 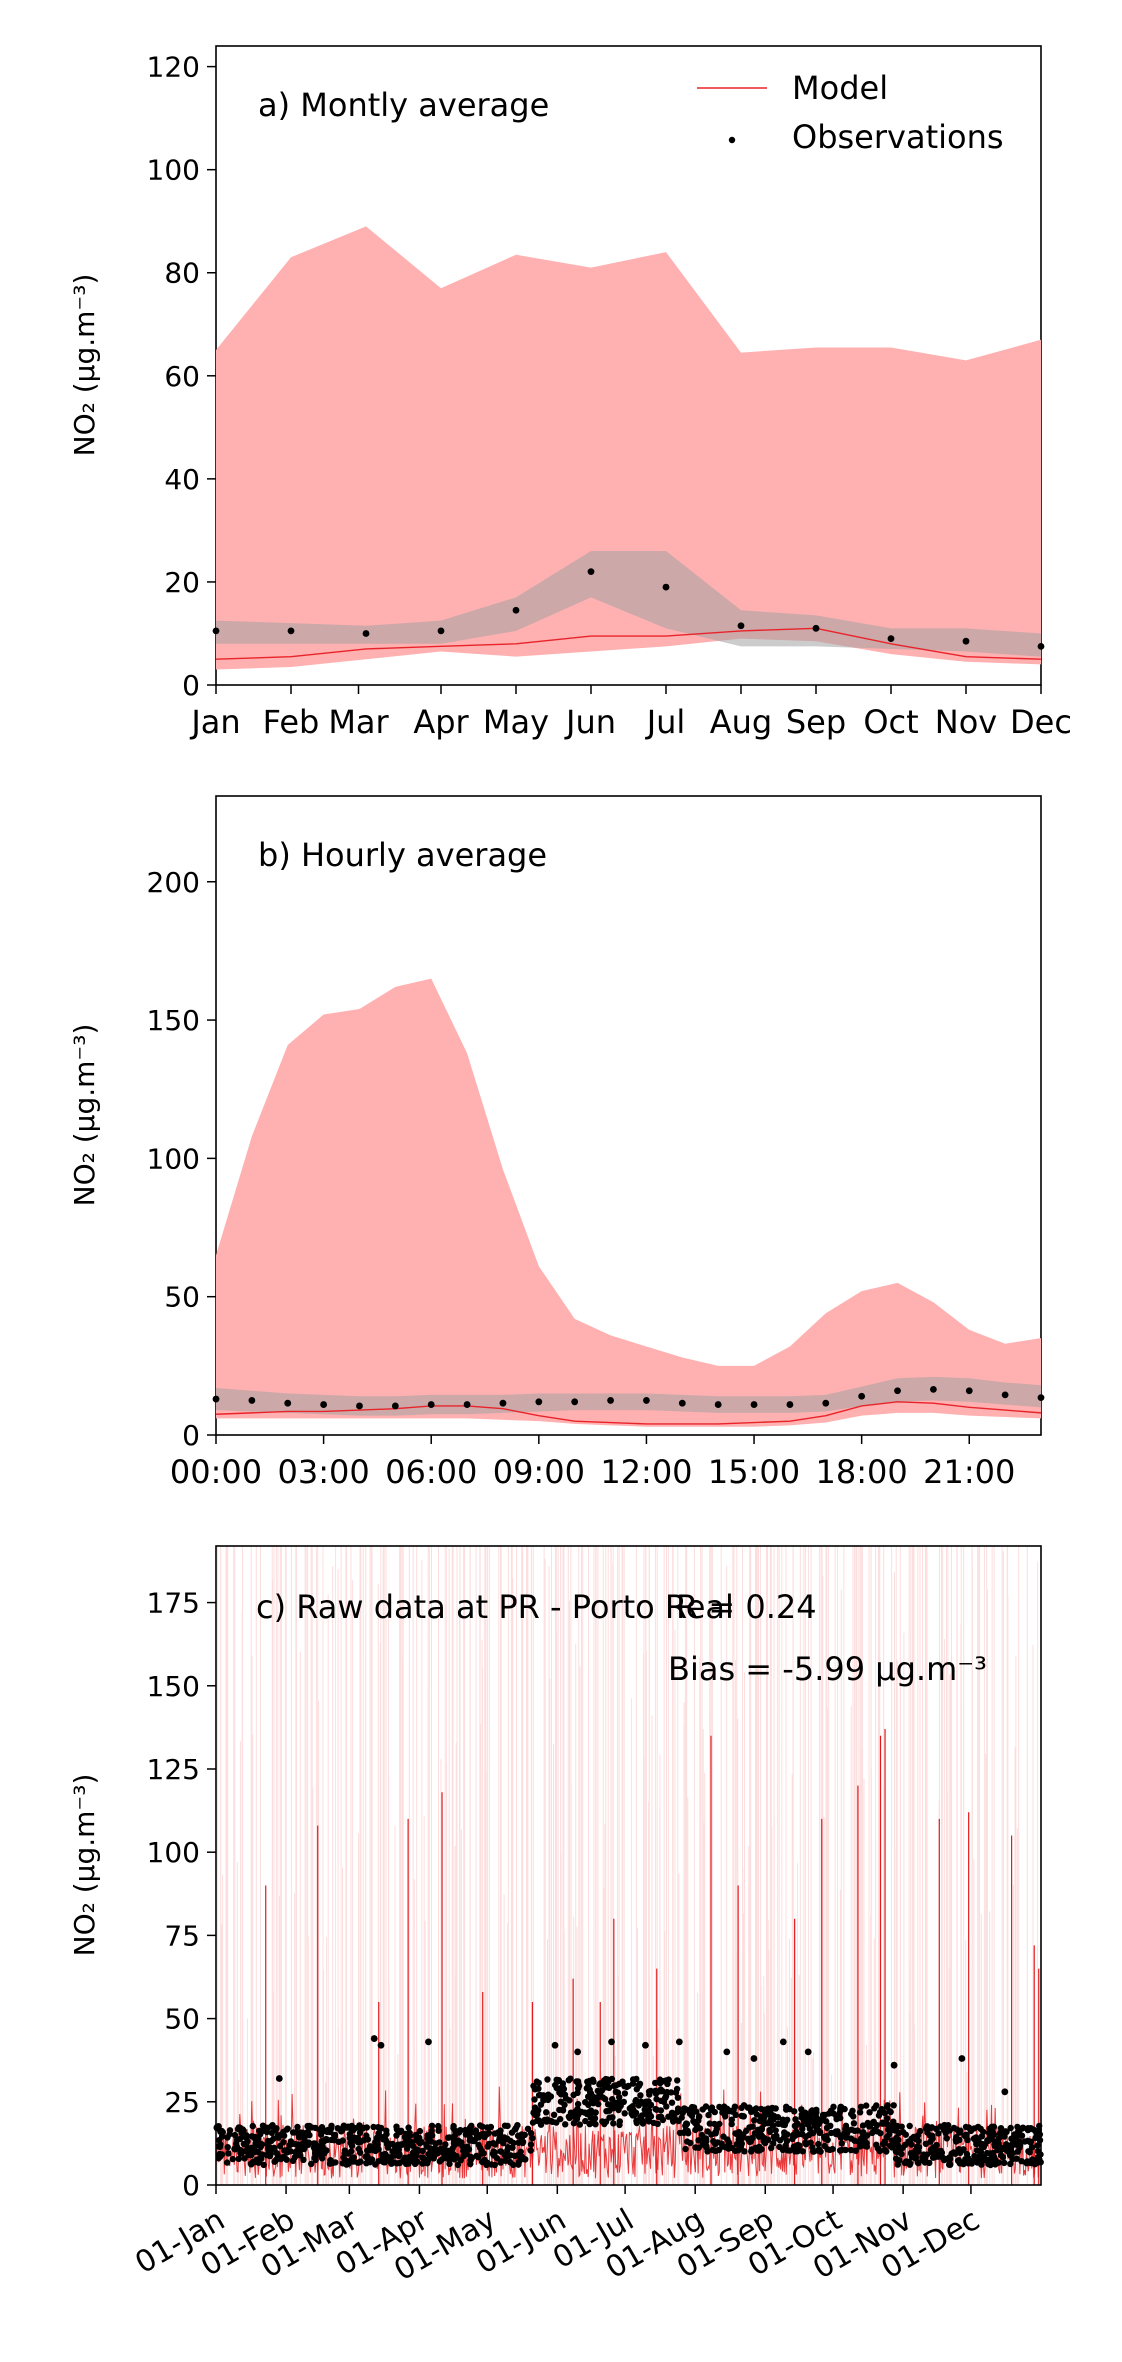 I want to click on y-tick-label: 0, so click(x=191, y=685).